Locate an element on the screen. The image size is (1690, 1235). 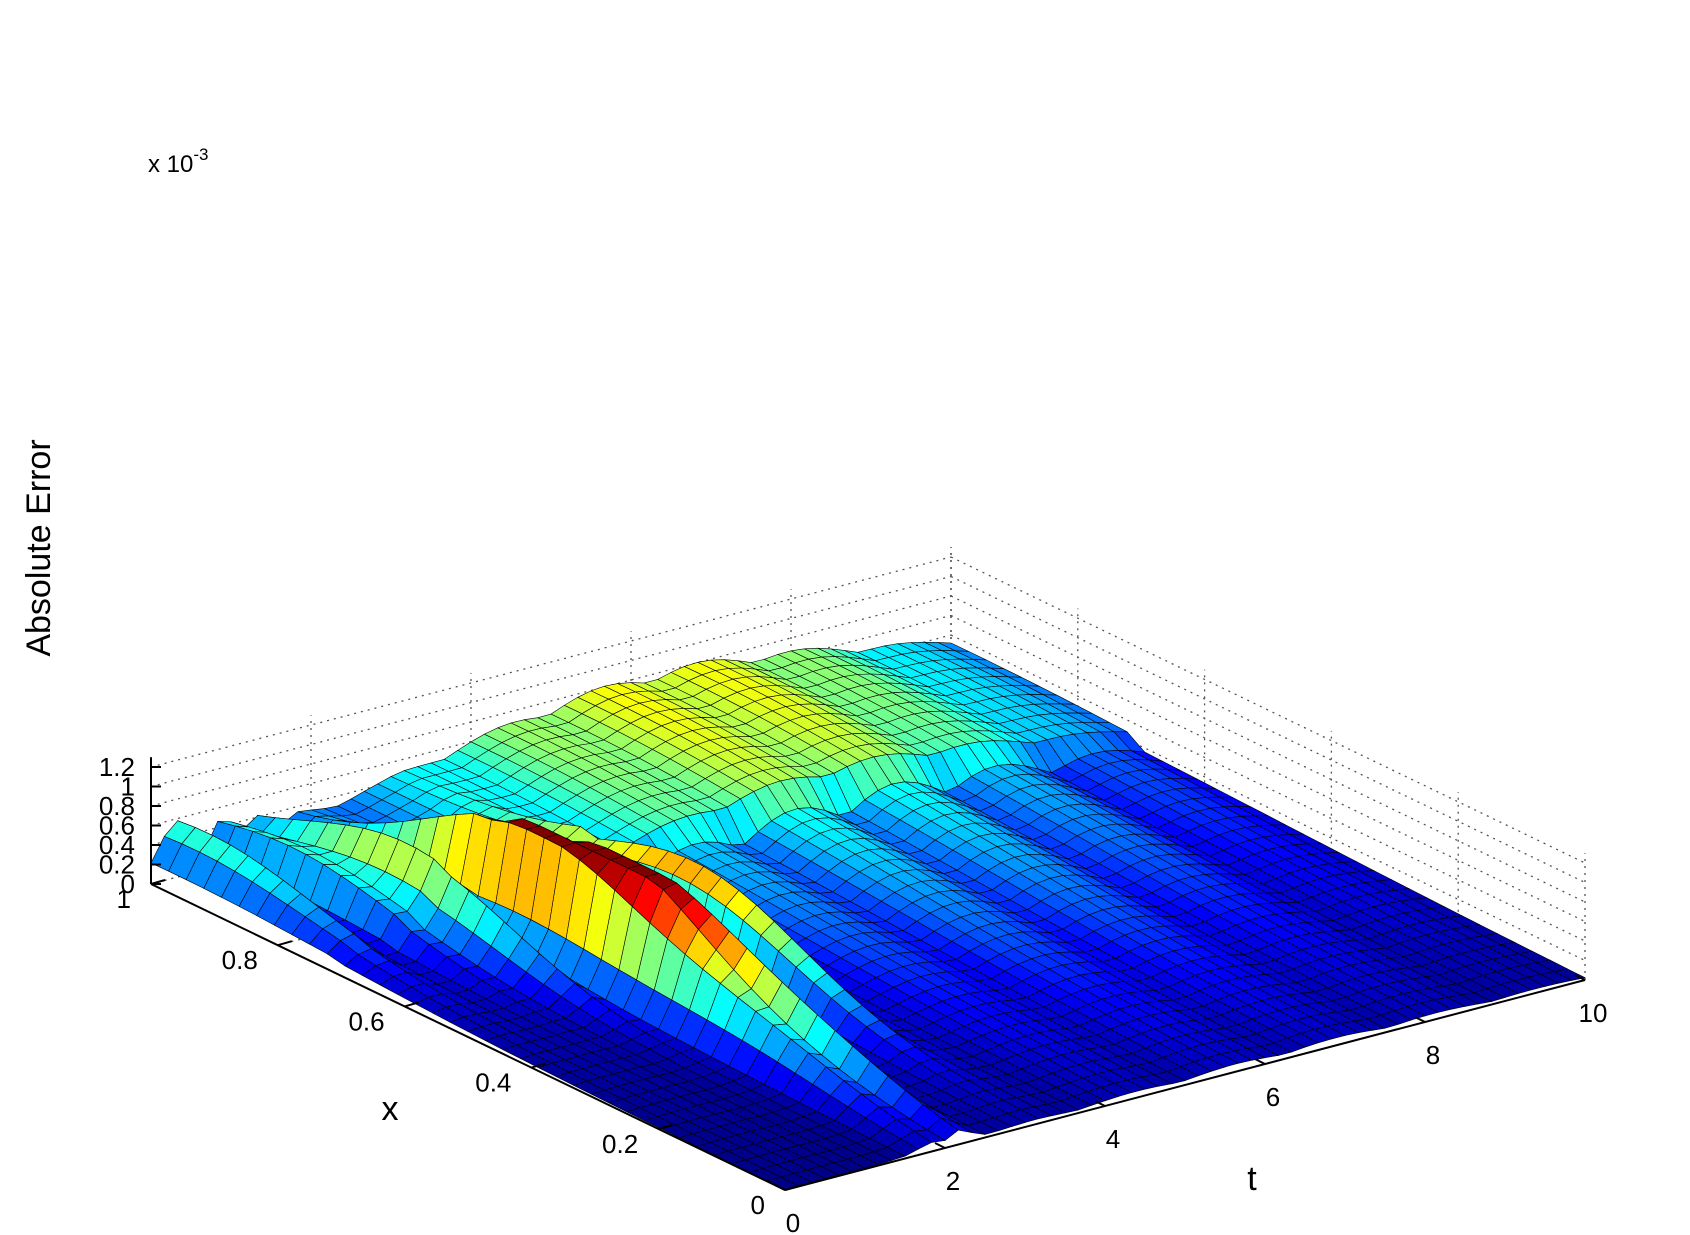
z-tick-label: 0 is located at coordinates (128, 884).